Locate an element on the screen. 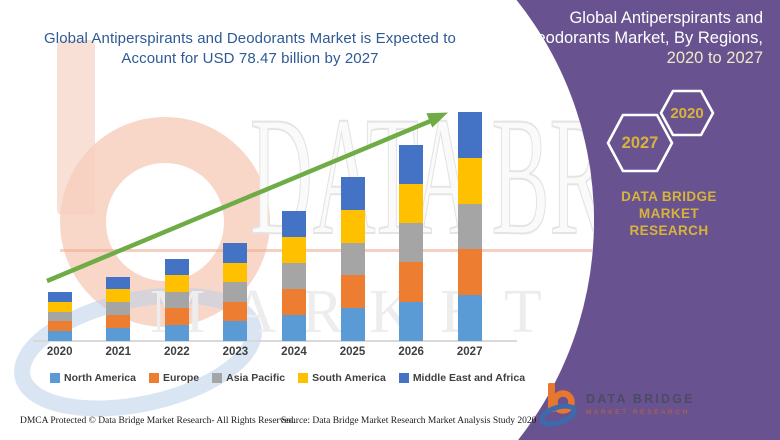  legend-label: South America is located at coordinates (349, 378).